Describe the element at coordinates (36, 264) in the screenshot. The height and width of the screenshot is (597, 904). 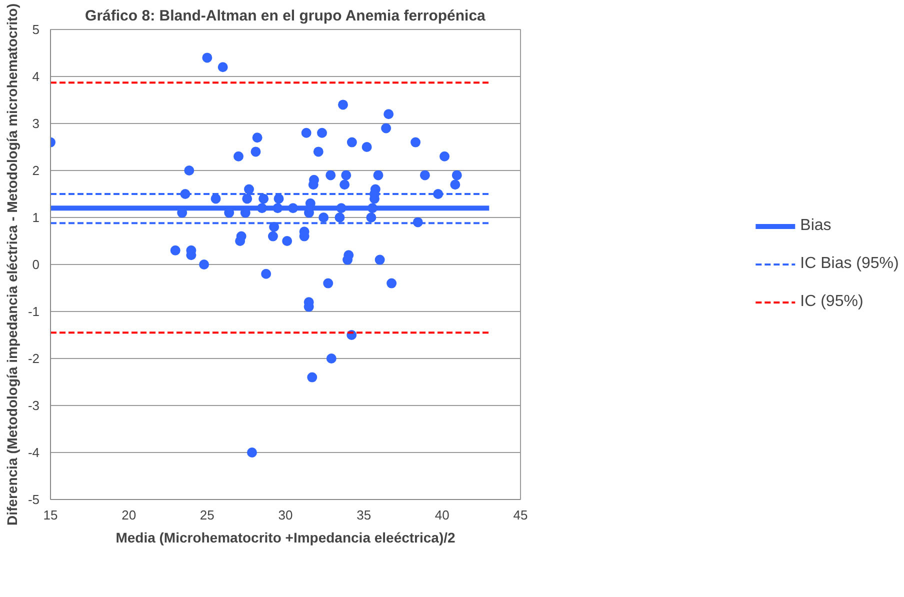
I see `y-tick-label: 0` at that location.